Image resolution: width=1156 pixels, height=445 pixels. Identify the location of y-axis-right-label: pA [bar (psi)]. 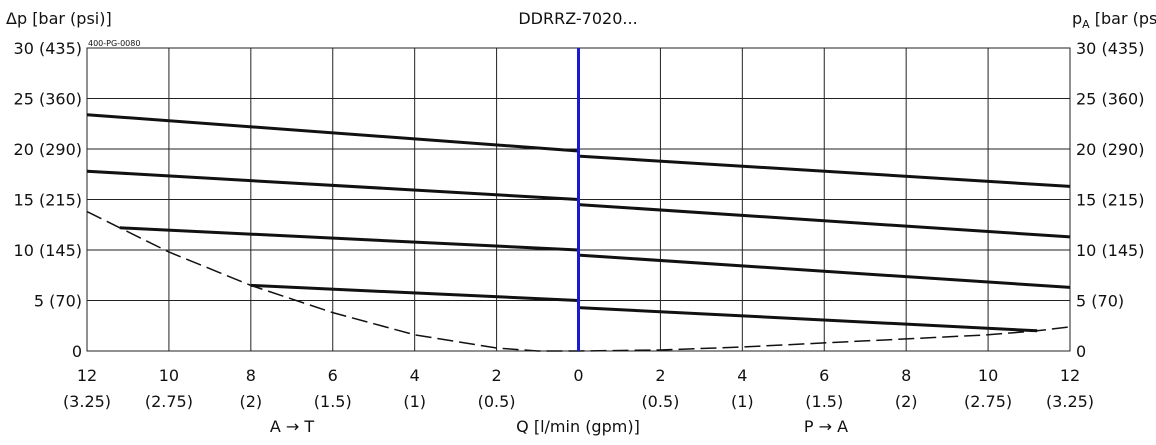
(1114, 20).